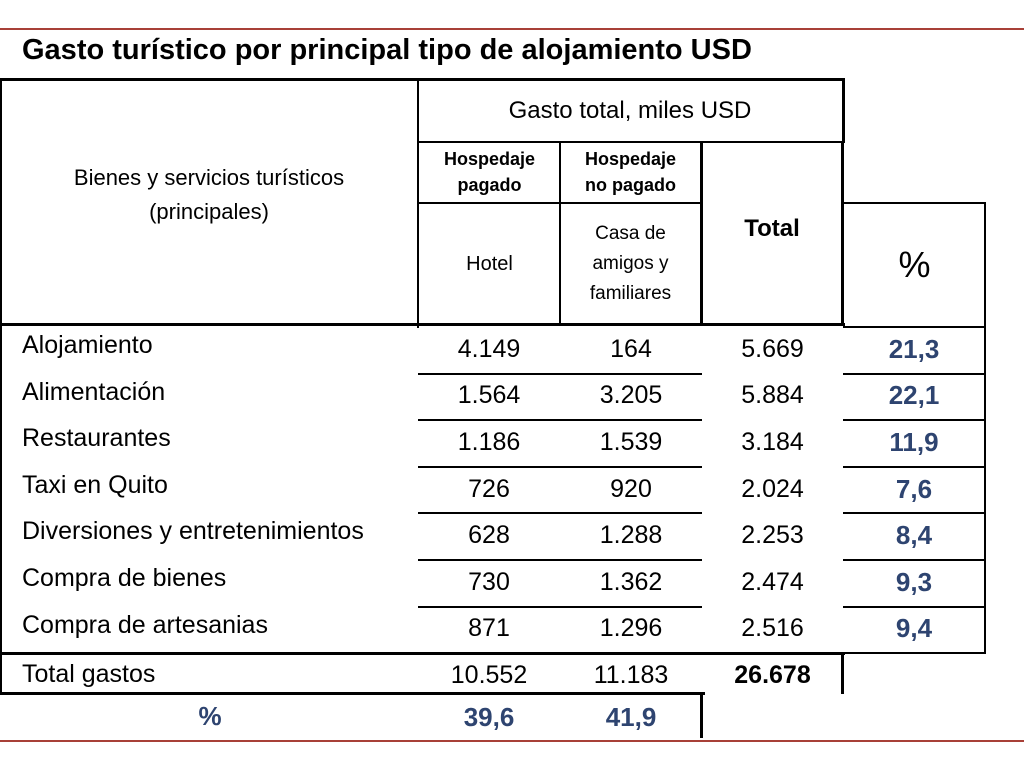 Image resolution: width=1024 pixels, height=768 pixels. Describe the element at coordinates (560, 233) in the screenshot. I see `col1-col2-divider` at that location.